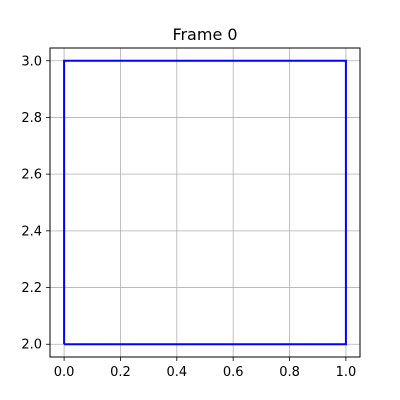  I want to click on y-tick-label: 2.0, so click(31, 345).